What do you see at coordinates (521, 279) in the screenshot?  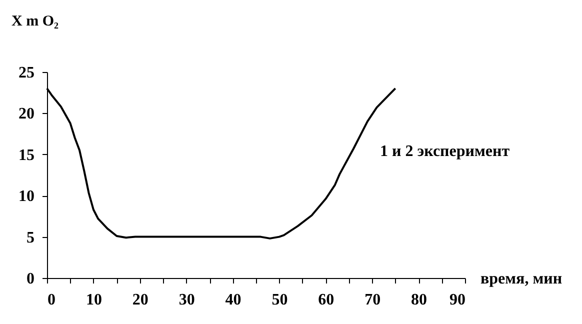 I see `x-axis-title: время, мин` at bounding box center [521, 279].